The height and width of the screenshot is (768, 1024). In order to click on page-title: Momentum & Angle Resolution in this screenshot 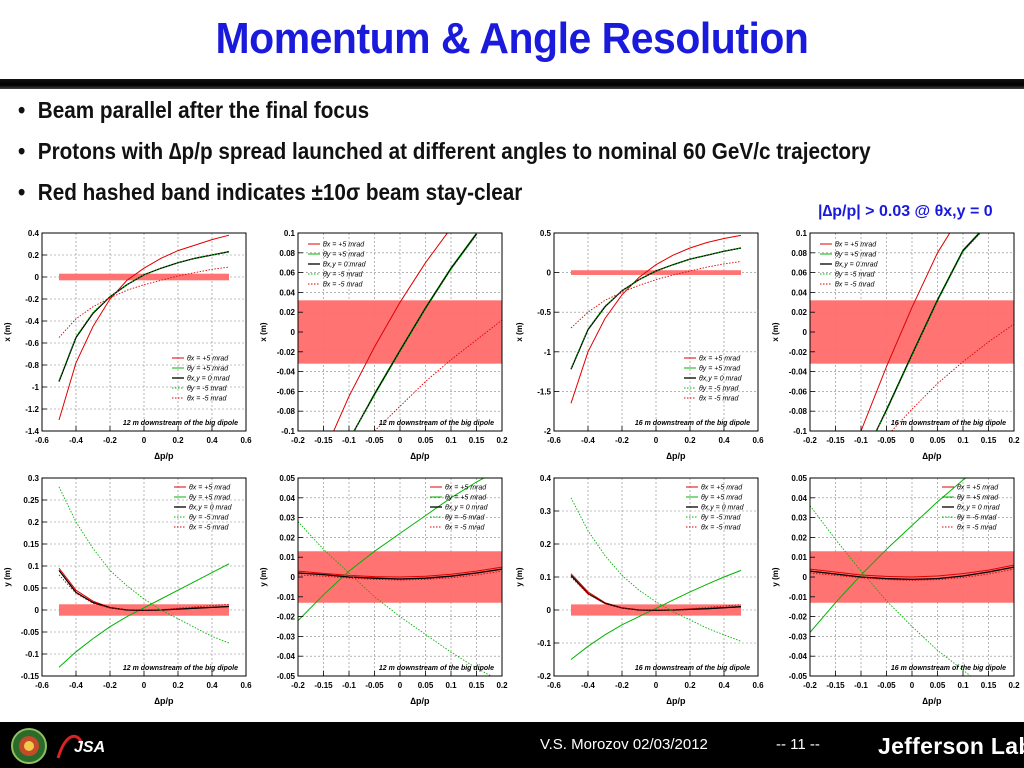, I will do `click(512, 38)`.